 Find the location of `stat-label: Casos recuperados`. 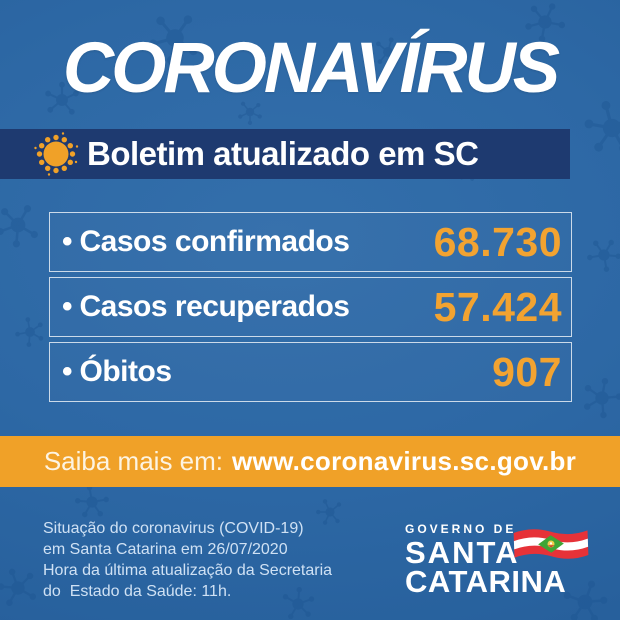

stat-label: Casos recuperados is located at coordinates (214, 306).